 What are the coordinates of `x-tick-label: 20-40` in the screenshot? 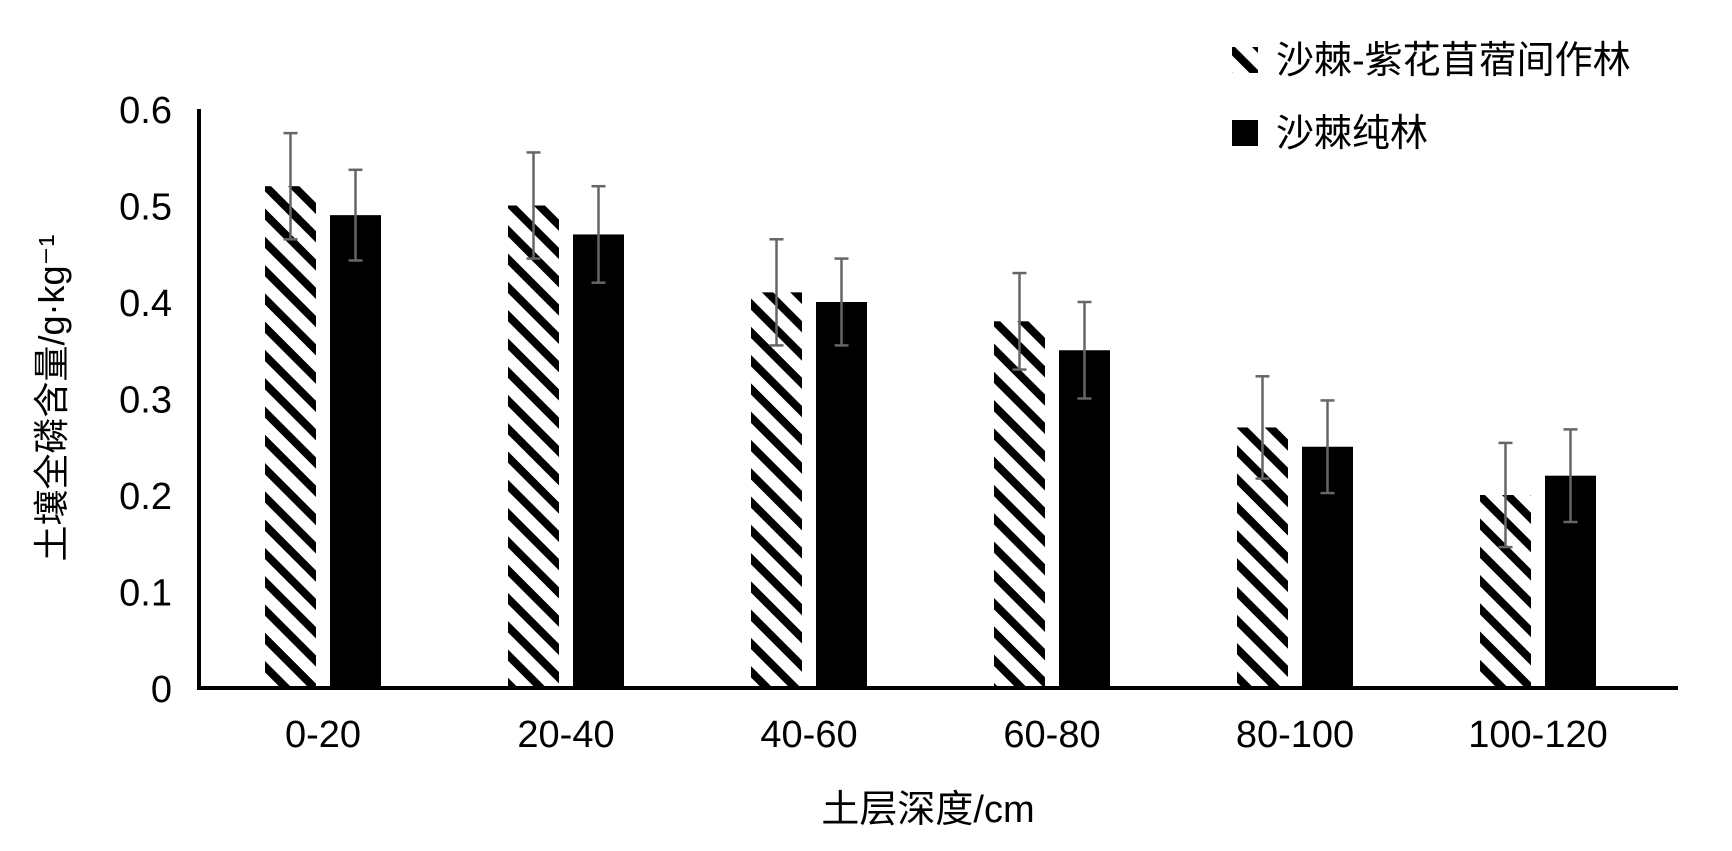 It's located at (565, 735).